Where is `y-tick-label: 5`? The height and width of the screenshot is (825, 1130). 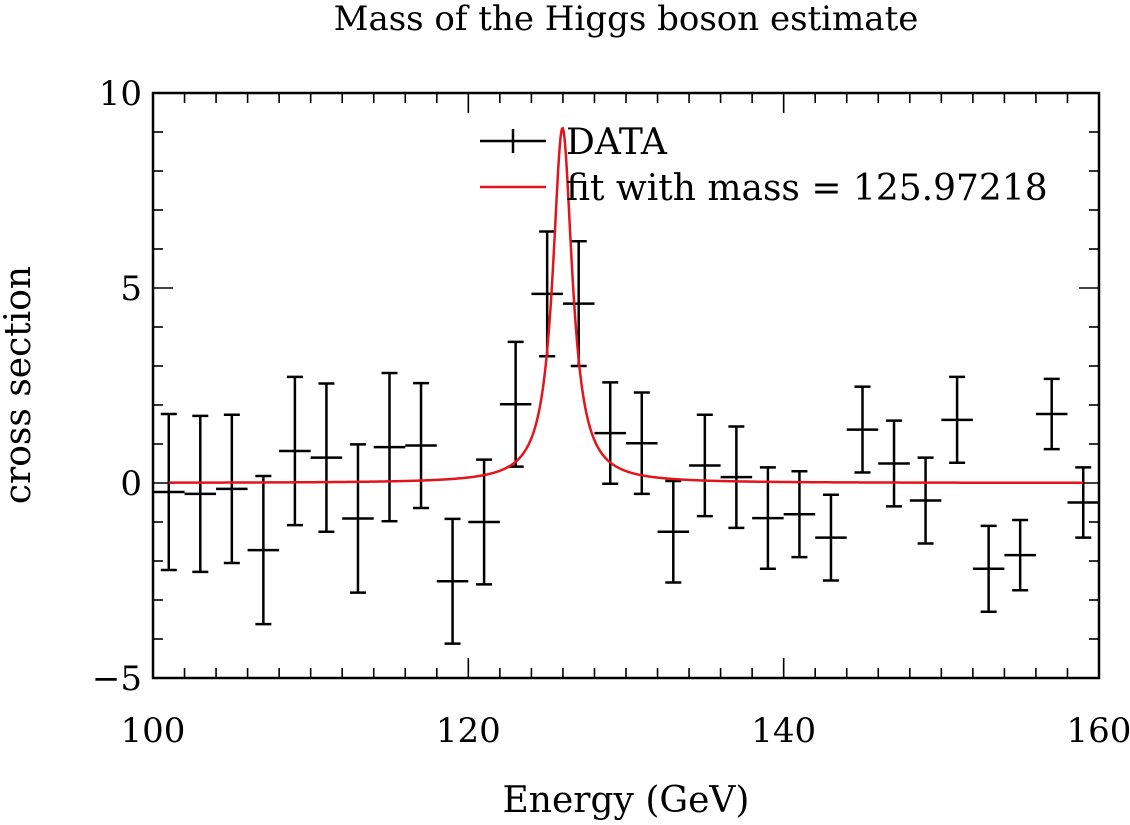
y-tick-label: 5 is located at coordinates (131, 289).